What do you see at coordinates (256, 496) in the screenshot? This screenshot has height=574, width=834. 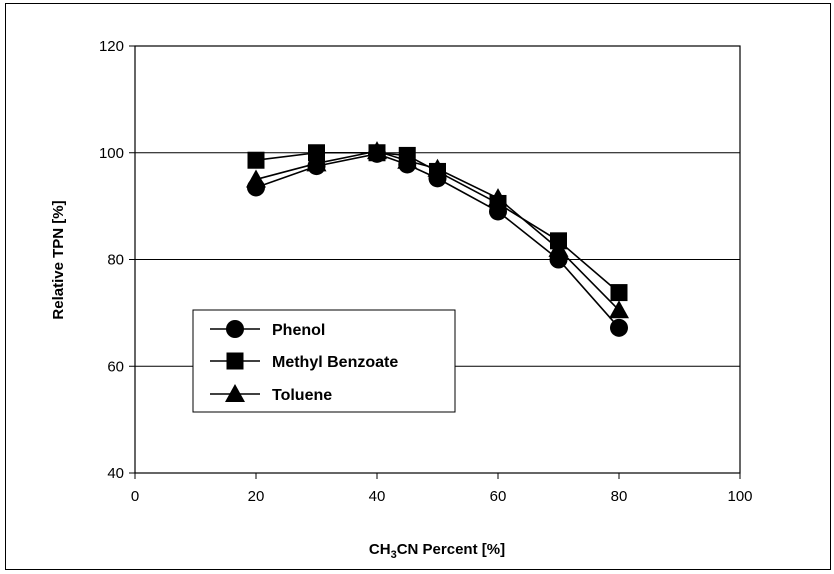 I see `x-tick-label-20: 20` at bounding box center [256, 496].